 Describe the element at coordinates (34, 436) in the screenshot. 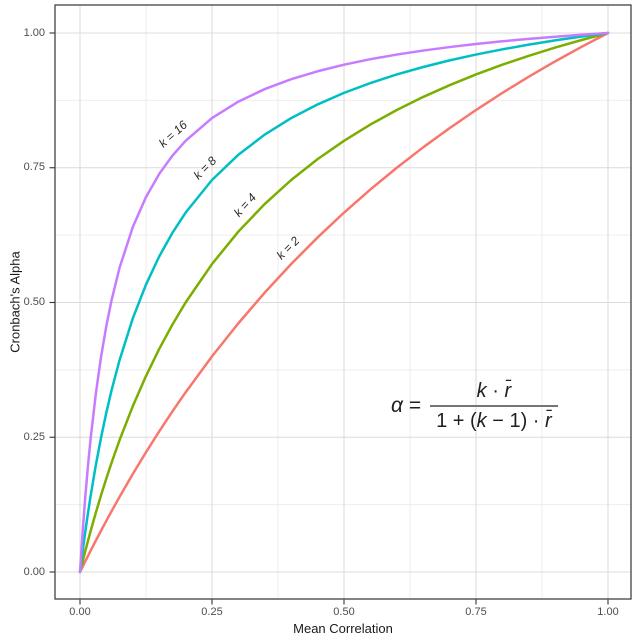

I see `y-tick-label-0.25: 0.25` at that location.